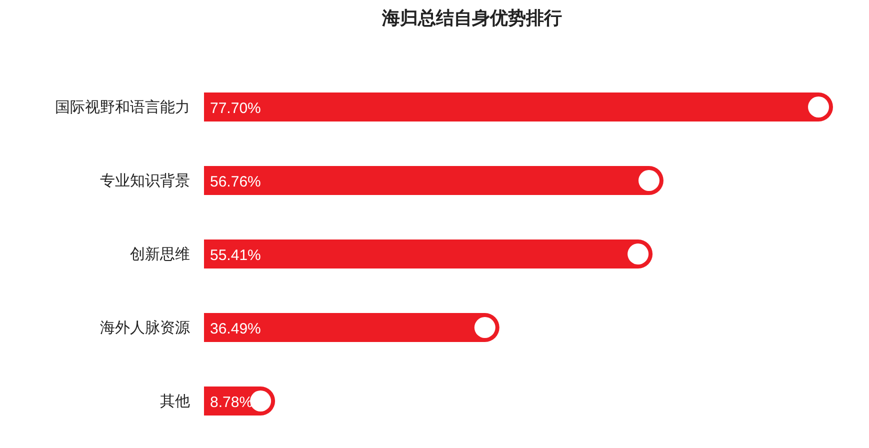 The image size is (869, 448). I want to click on data-label: 36.49%, so click(235, 329).